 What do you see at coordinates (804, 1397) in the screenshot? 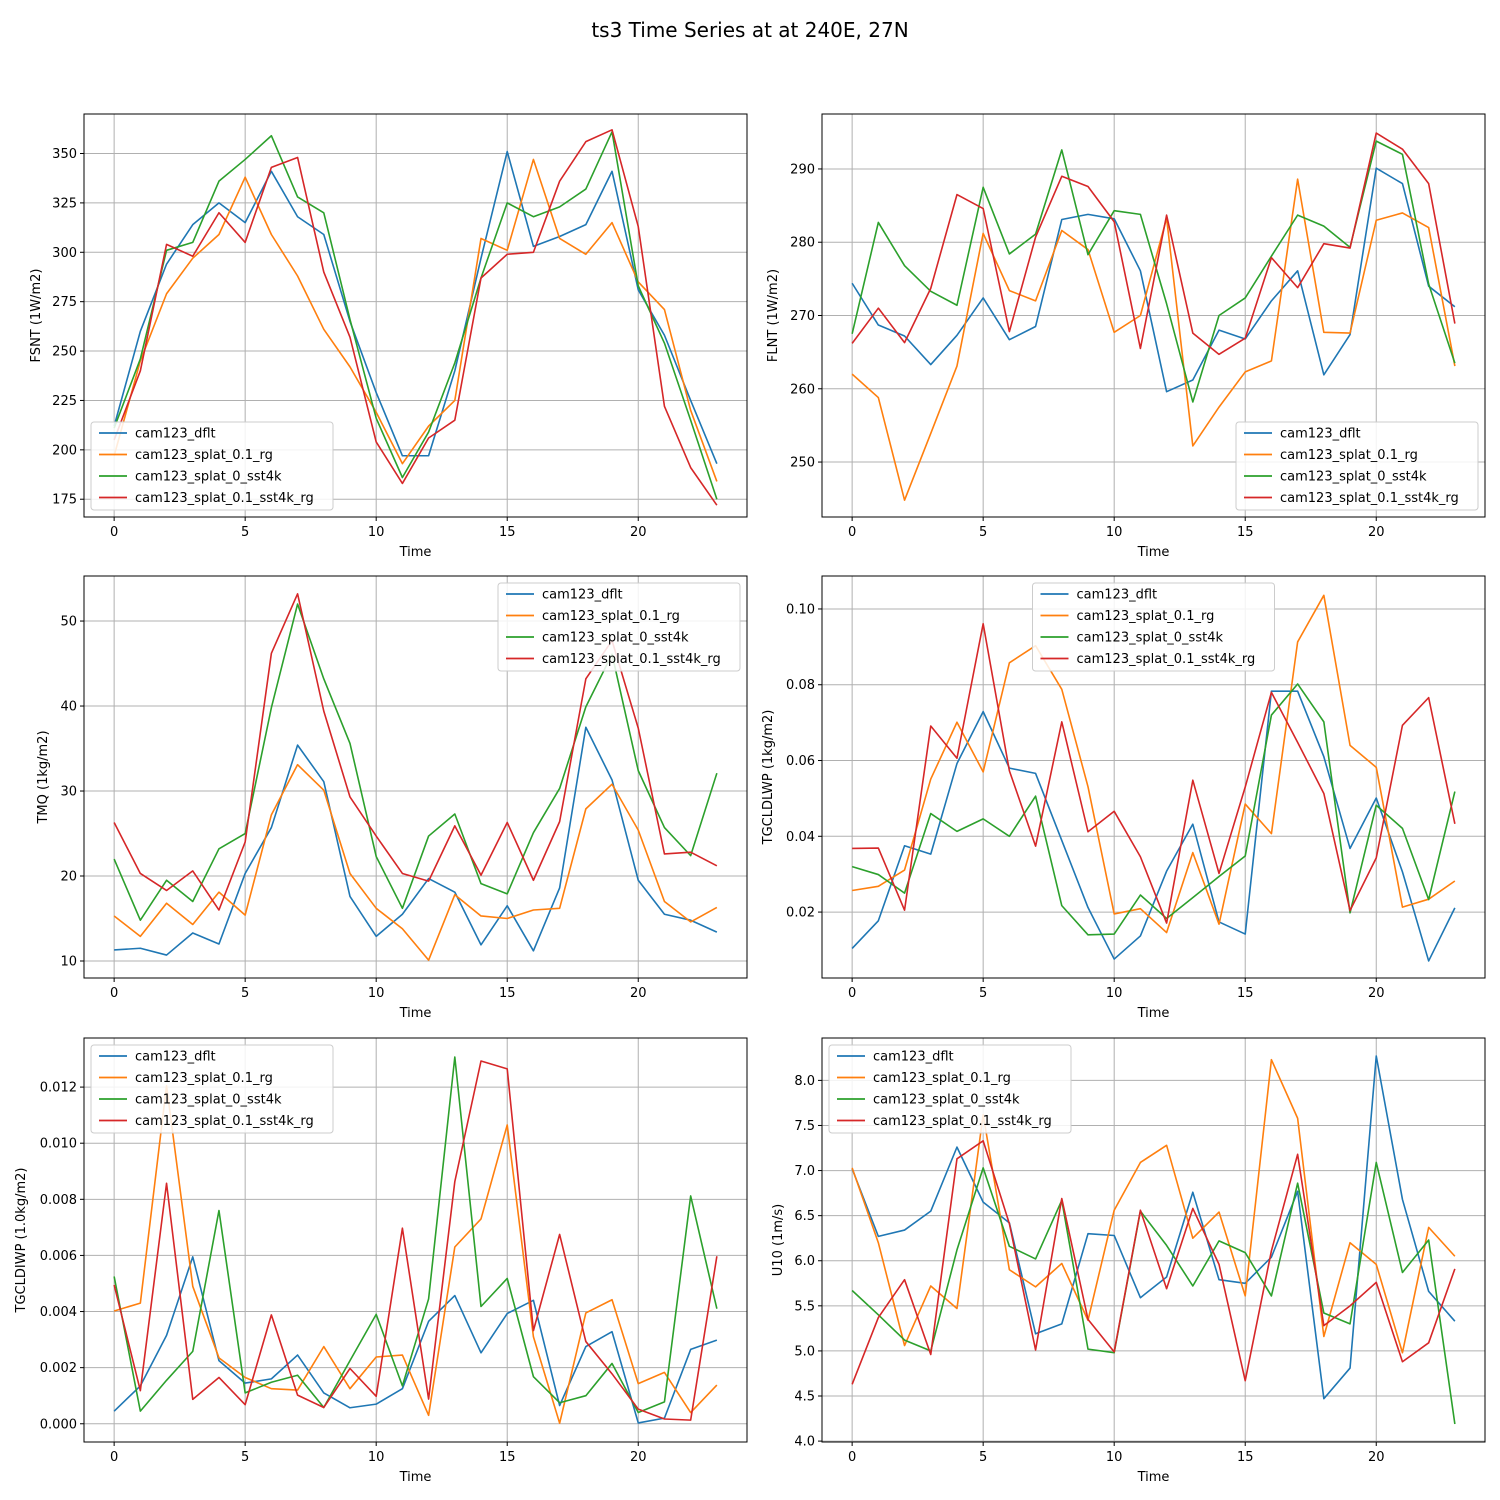
I see `y-tick-label: 4.5` at bounding box center [804, 1397].